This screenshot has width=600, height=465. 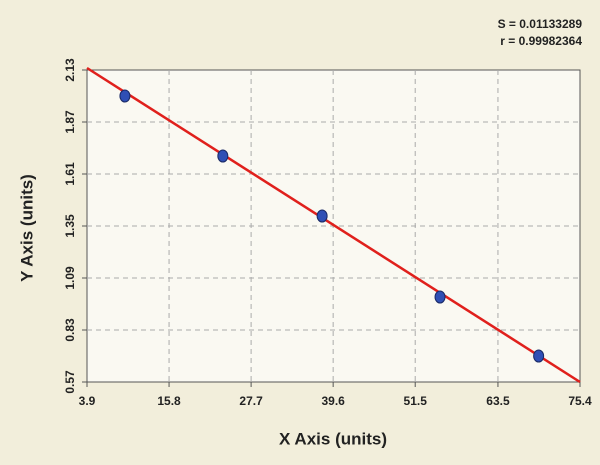 I want to click on x-axis-label: X Axis (units), so click(x=333, y=438).